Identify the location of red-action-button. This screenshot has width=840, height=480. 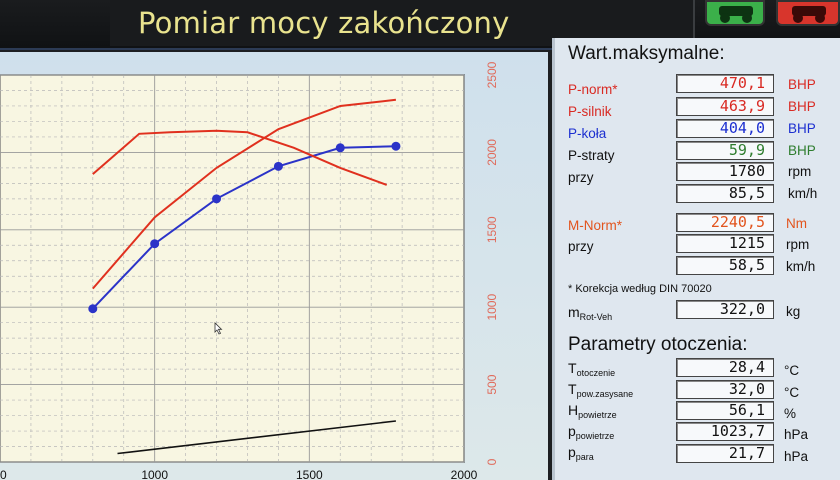
(808, 13).